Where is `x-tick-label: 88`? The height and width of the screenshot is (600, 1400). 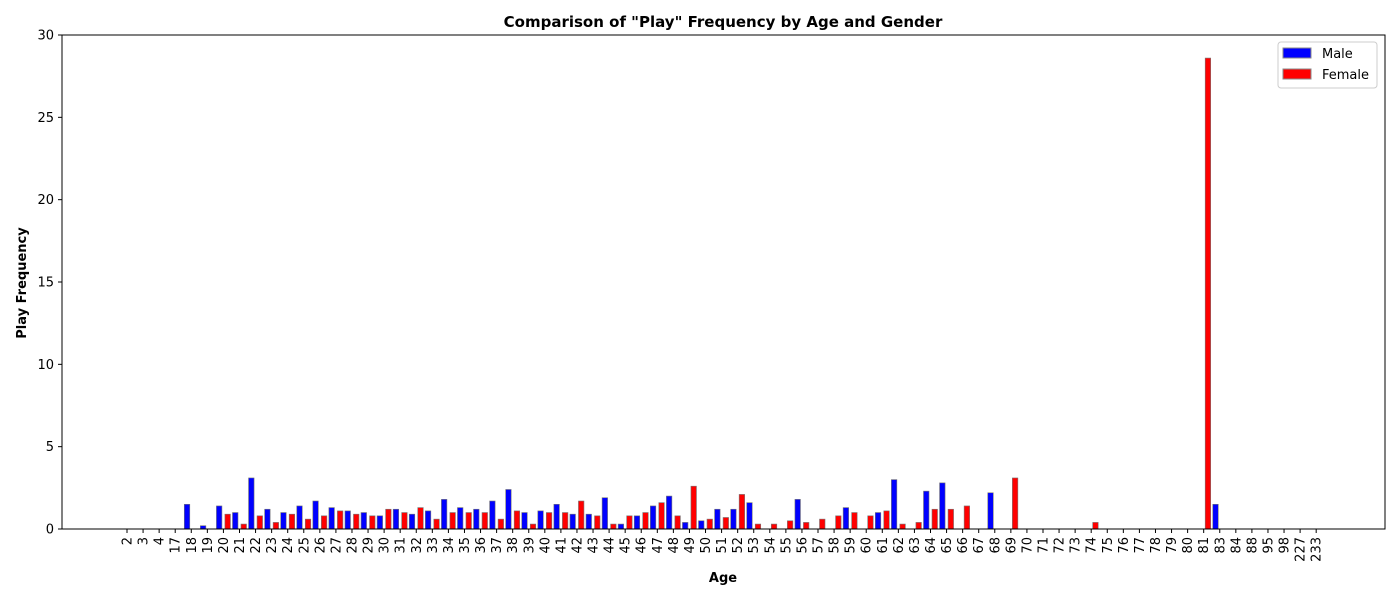
x-tick-label: 88 is located at coordinates (1252, 545).